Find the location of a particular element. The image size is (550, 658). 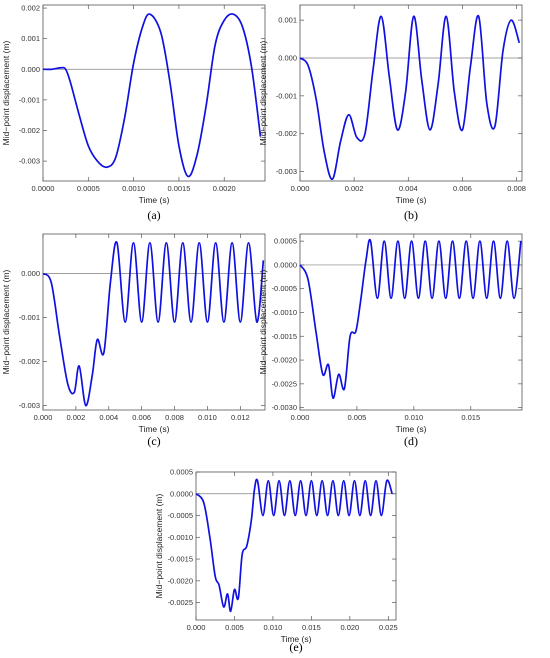

panel-caption: (c) is located at coordinates (153, 441).